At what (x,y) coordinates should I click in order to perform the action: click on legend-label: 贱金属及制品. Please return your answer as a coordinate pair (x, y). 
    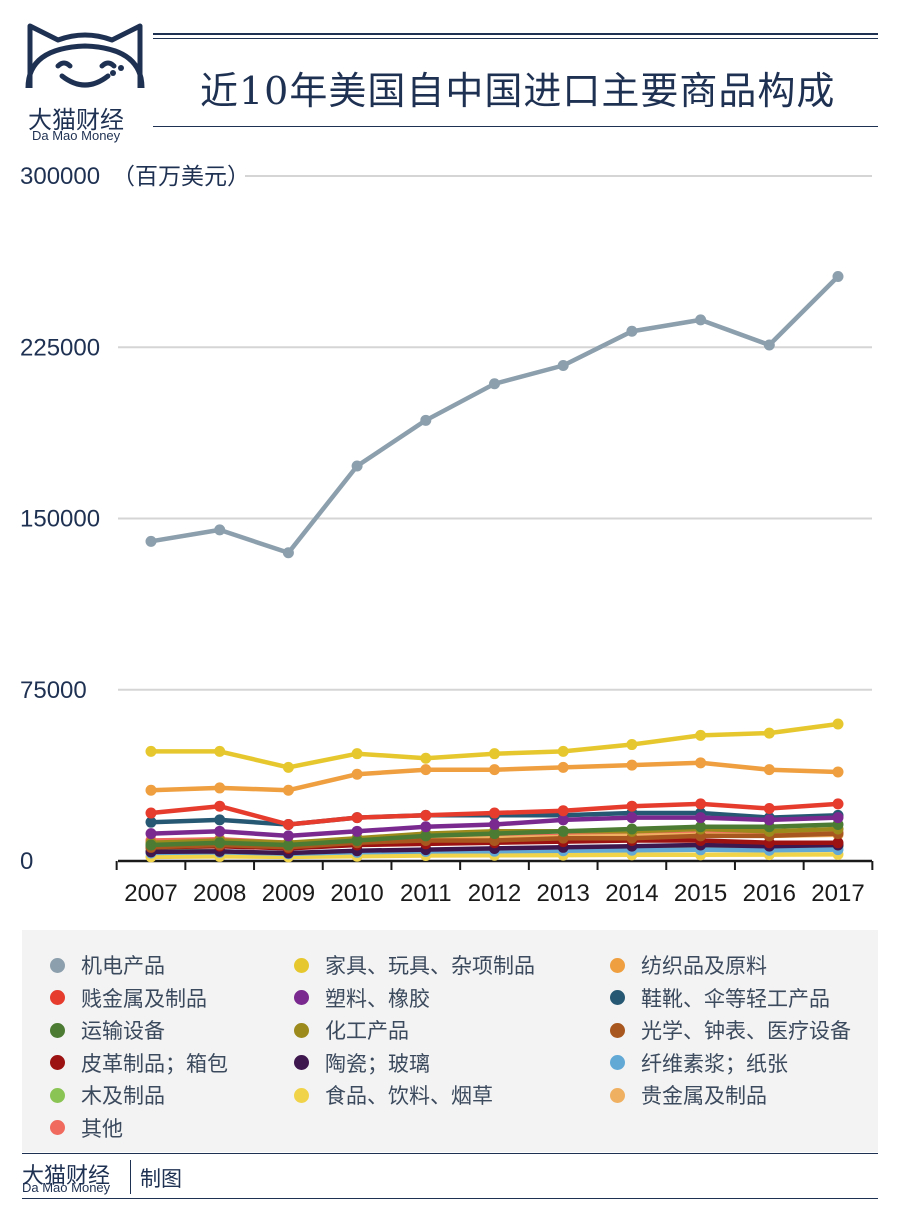
    Looking at the image, I should click on (144, 998).